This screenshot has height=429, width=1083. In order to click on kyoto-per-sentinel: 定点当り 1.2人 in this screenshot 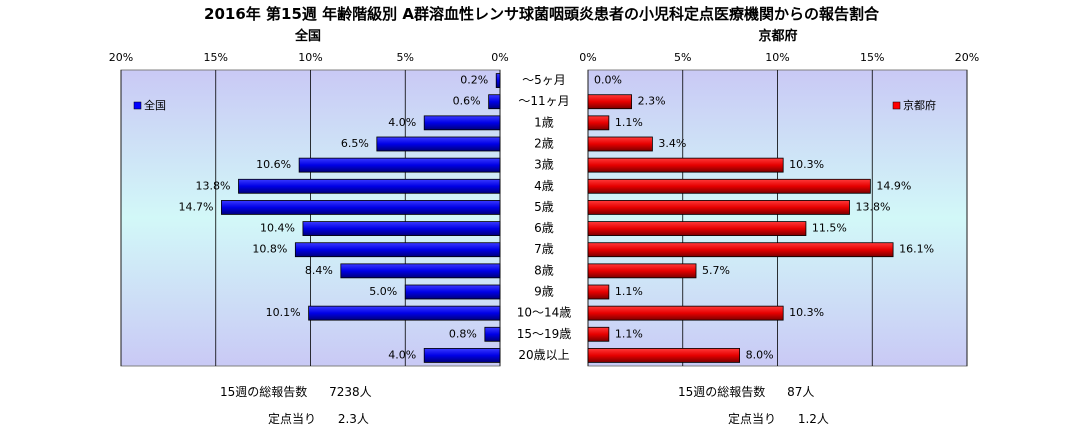, I will do `click(778, 418)`.